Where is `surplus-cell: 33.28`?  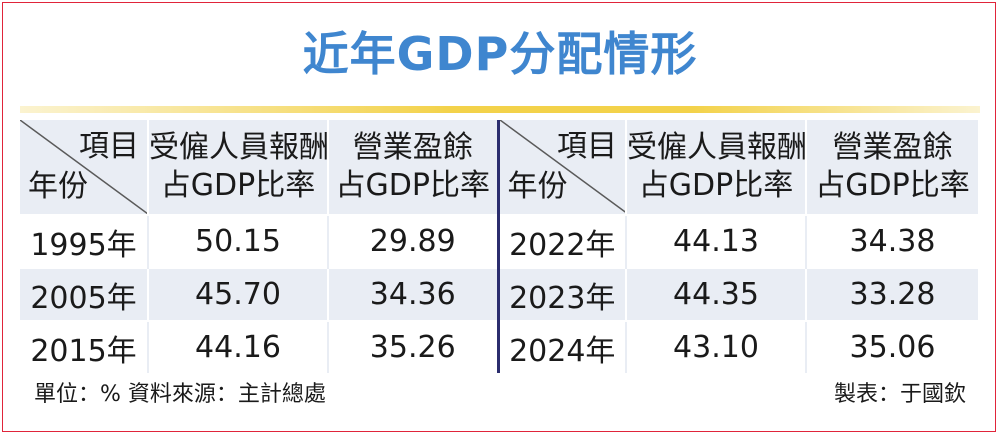 surplus-cell: 33.28 is located at coordinates (891, 294).